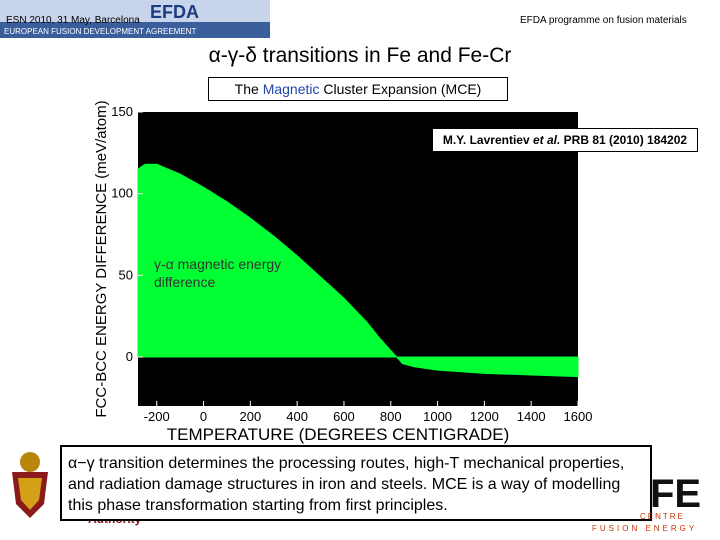 Image resolution: width=720 pixels, height=540 pixels. I want to click on header-programme: EFDA programme on fusion materials, so click(603, 20).